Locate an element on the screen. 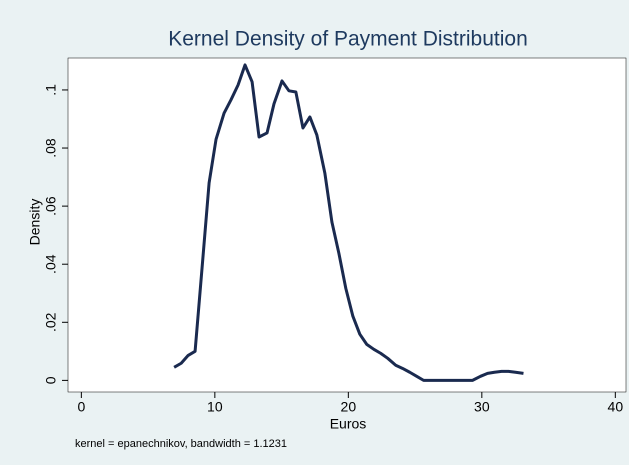  y-tick-label: 0 is located at coordinates (51, 380).